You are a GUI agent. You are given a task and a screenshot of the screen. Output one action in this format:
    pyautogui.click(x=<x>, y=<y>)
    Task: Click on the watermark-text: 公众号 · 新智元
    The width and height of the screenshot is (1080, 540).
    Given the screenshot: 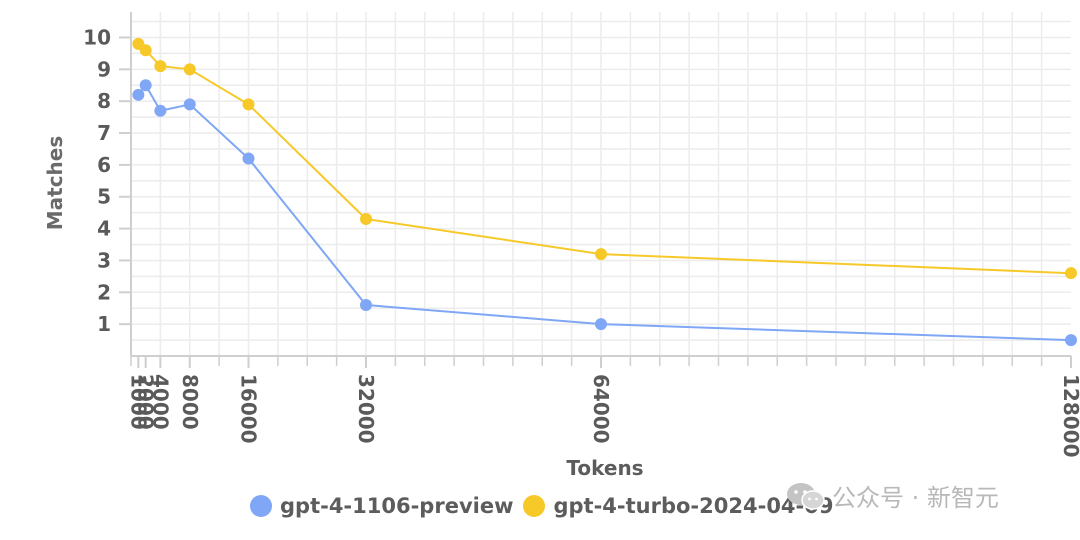 What is the action you would take?
    pyautogui.click(x=915, y=498)
    